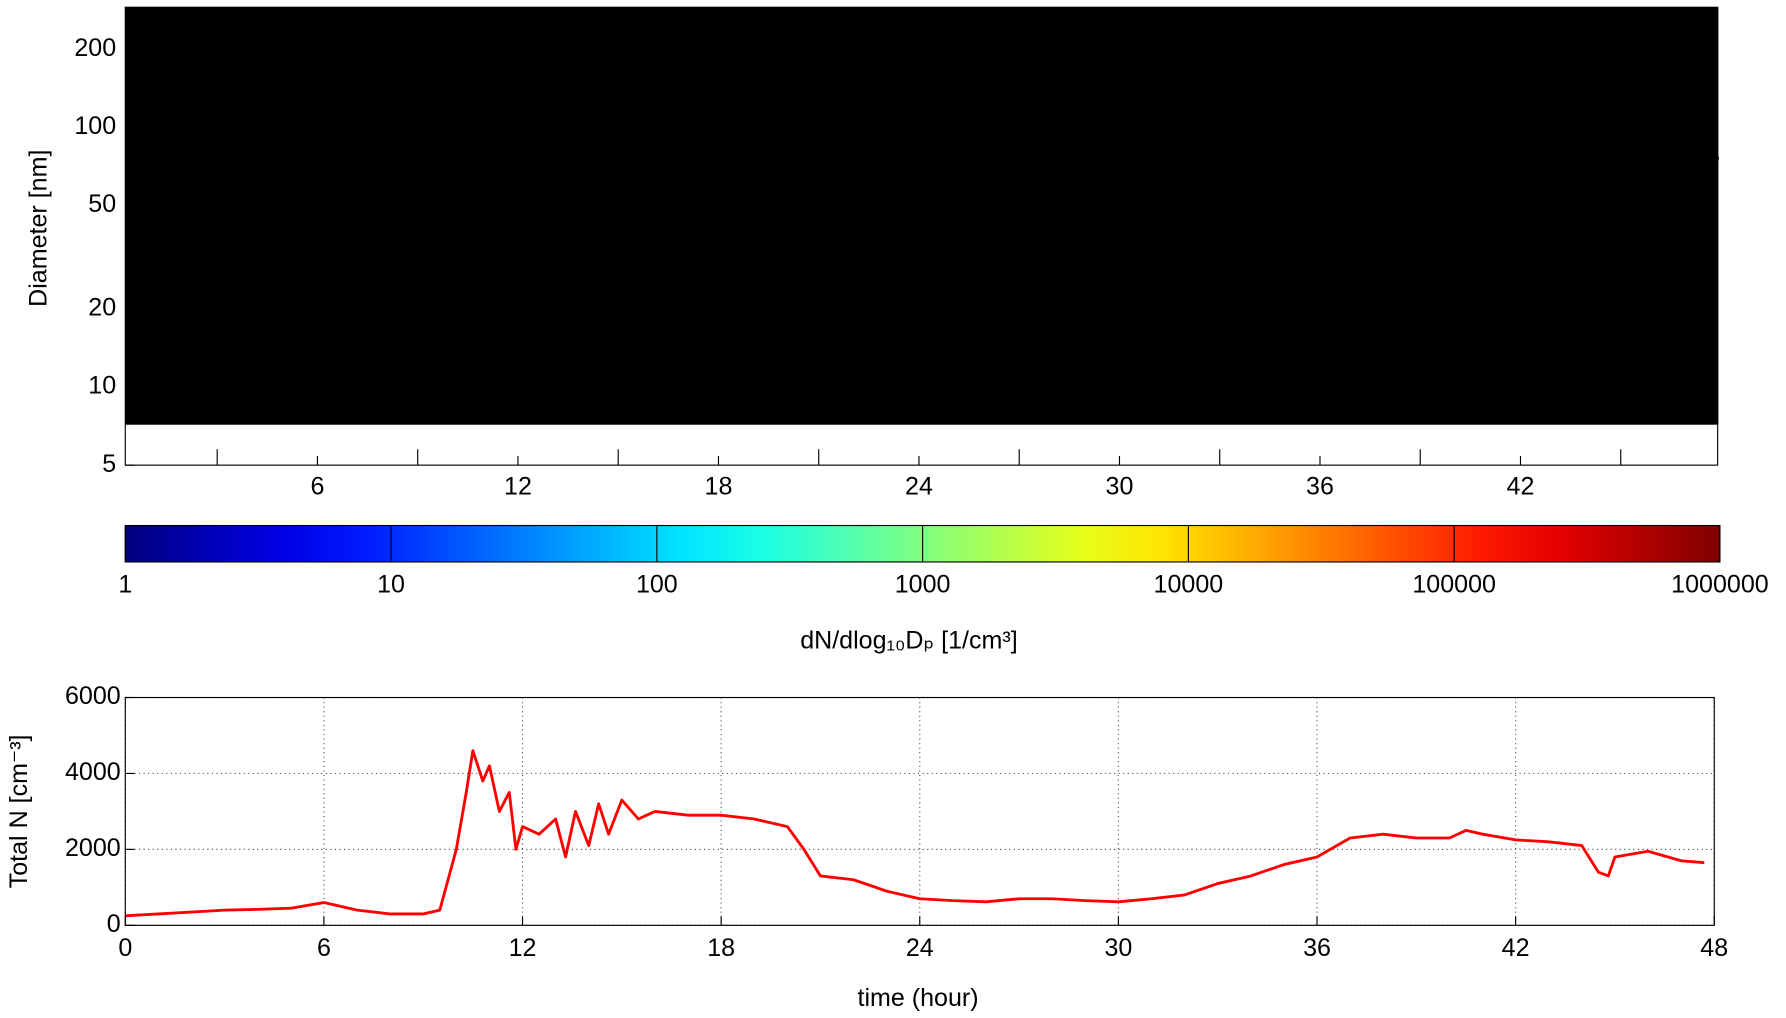 The image size is (1786, 1018). Describe the element at coordinates (1454, 585) in the screenshot. I see `colorbar-tick-label: 100000` at that location.